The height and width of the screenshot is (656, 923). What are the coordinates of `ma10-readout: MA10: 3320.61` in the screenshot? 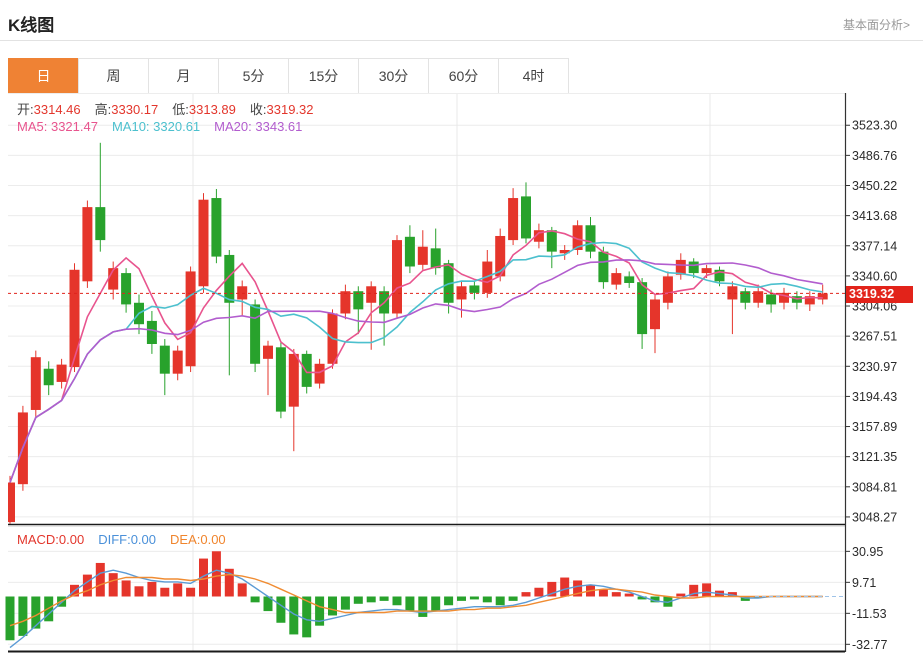 It's located at (156, 126).